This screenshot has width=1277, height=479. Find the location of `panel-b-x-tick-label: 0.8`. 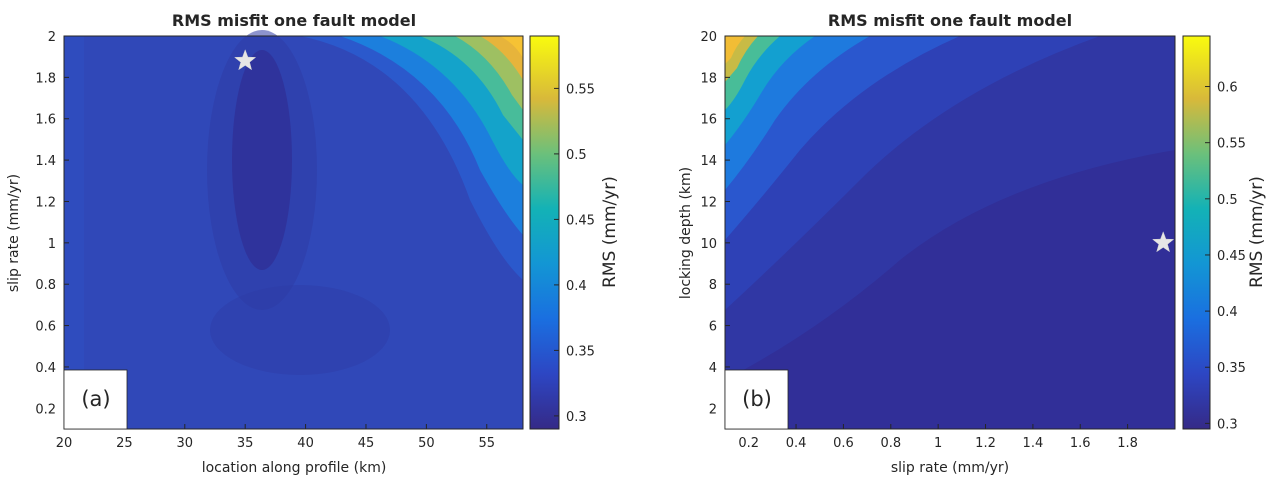

panel-b-x-tick-label: 0.8 is located at coordinates (890, 443).